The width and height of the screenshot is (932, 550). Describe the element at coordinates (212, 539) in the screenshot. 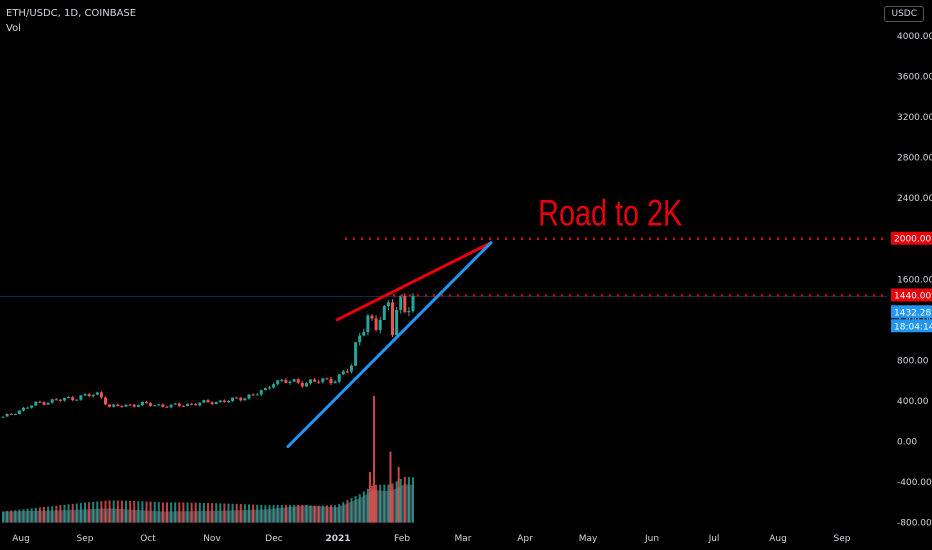

I see `x-tick-label: Nov` at that location.